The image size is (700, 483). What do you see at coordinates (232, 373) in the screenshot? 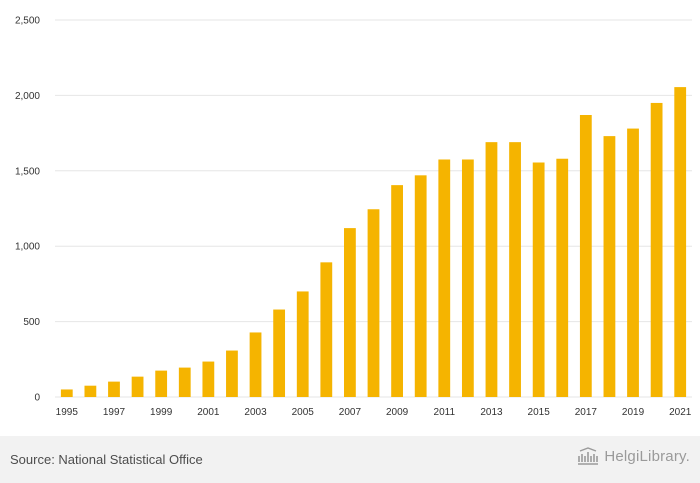
I see `bar-2002` at bounding box center [232, 373].